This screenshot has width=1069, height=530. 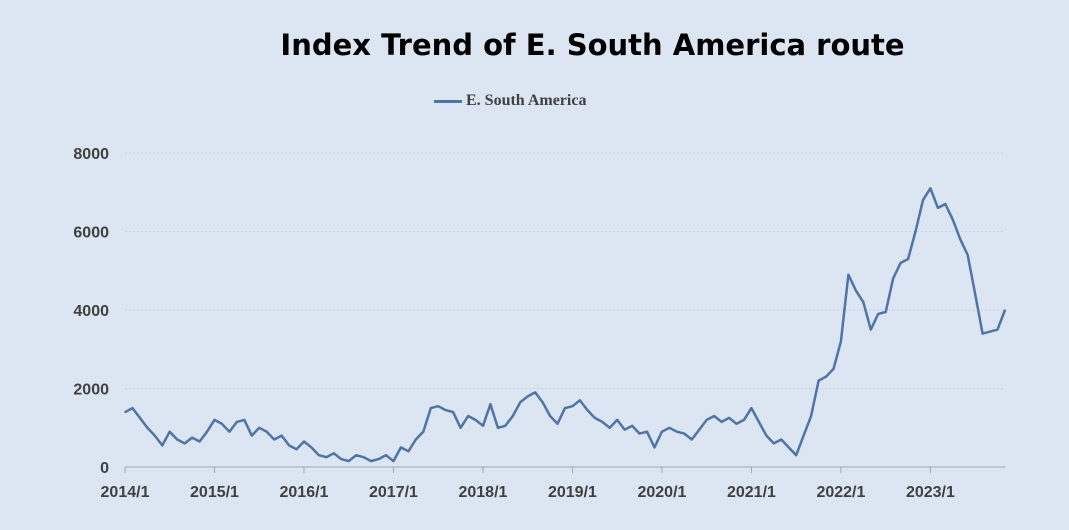 I want to click on x-tick-label: 2022/1, so click(x=840, y=492).